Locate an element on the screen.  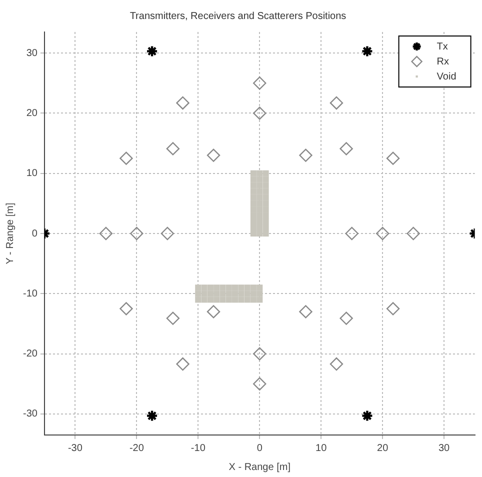
x-axis-title: X - Range [m] is located at coordinates (259, 467).